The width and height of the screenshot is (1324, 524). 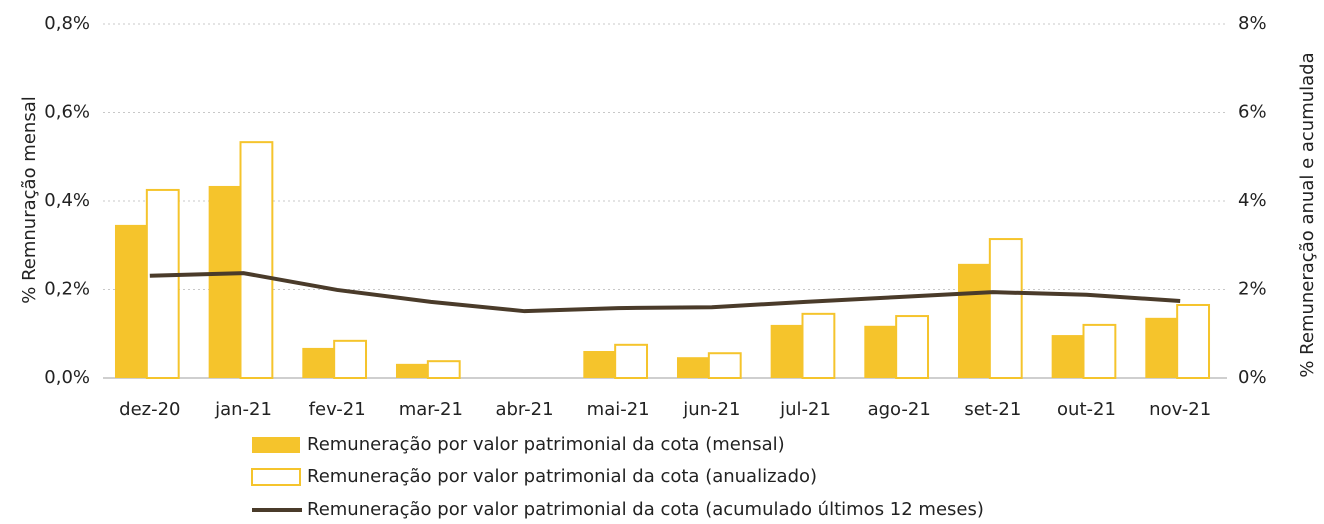 I want to click on y2-tick-label: 0%, so click(x=1252, y=377).